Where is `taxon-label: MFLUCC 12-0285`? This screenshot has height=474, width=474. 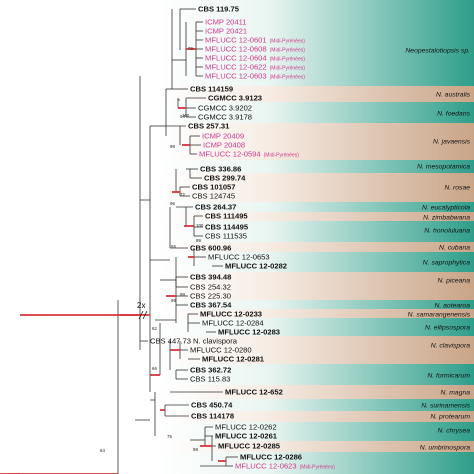
taxon-label: MFLUCC 12-0285 is located at coordinates (249, 446).